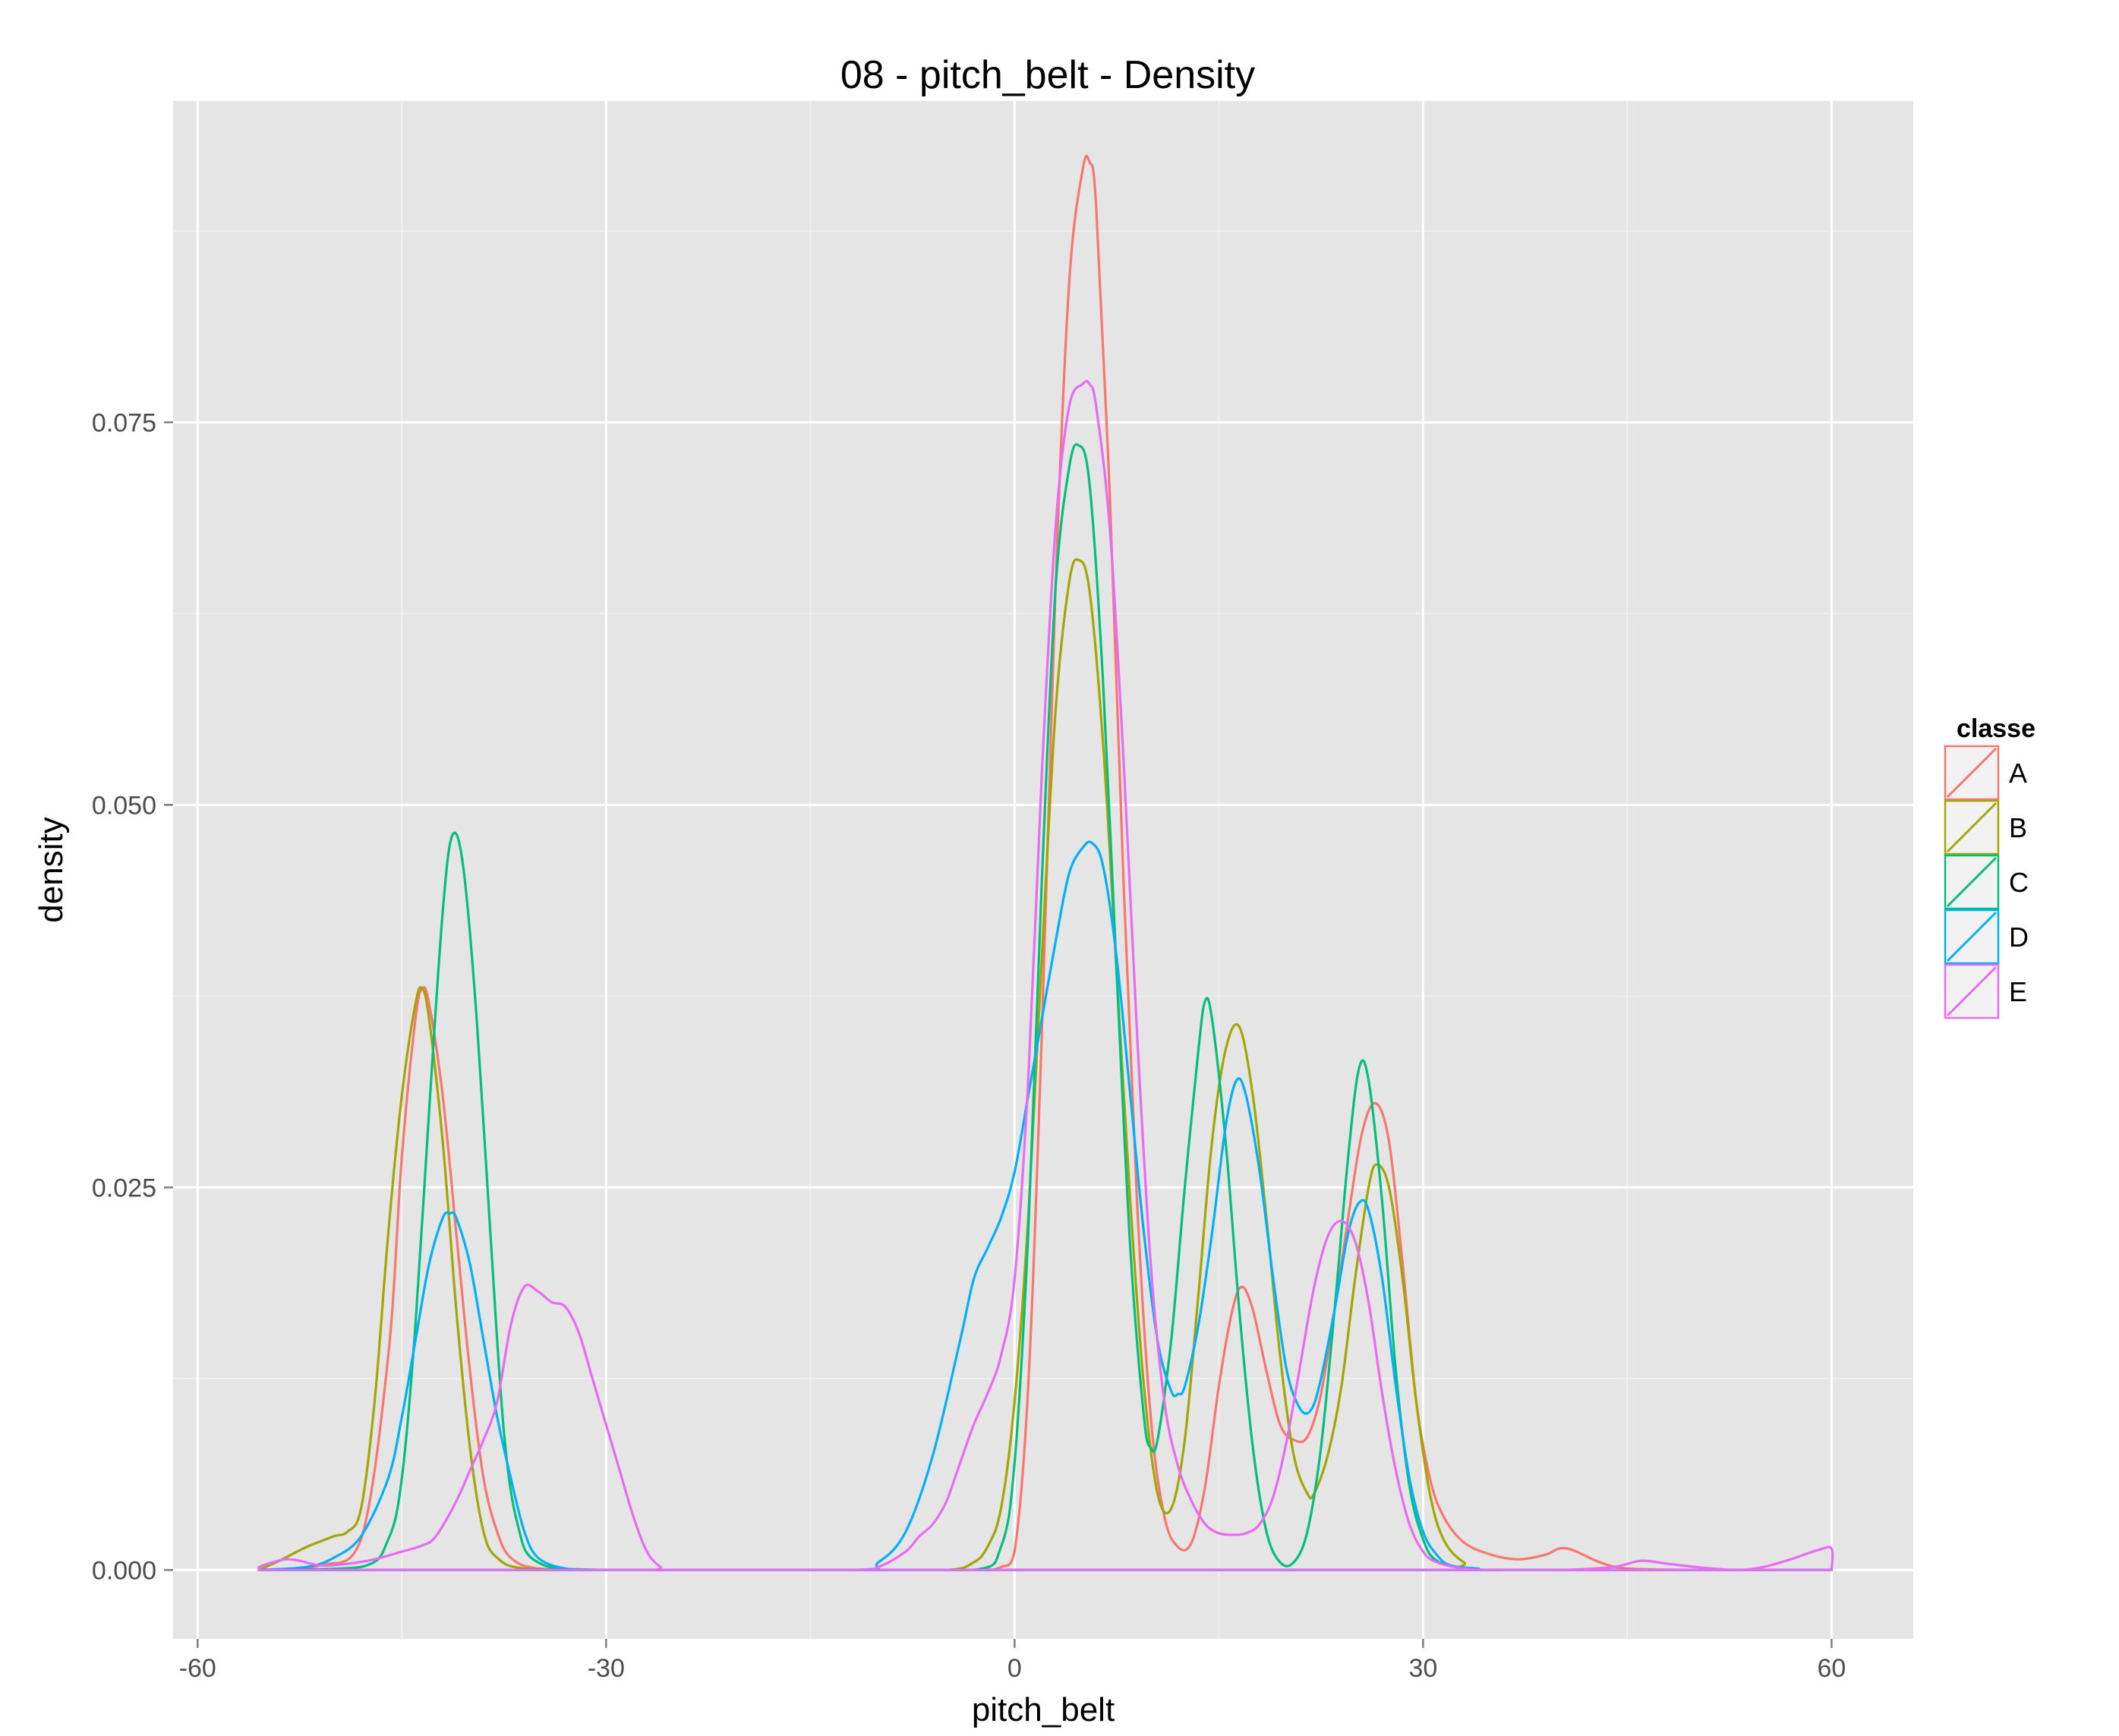 The image size is (2119, 1736). I want to click on legend-key-slash-C, so click(1972, 882).